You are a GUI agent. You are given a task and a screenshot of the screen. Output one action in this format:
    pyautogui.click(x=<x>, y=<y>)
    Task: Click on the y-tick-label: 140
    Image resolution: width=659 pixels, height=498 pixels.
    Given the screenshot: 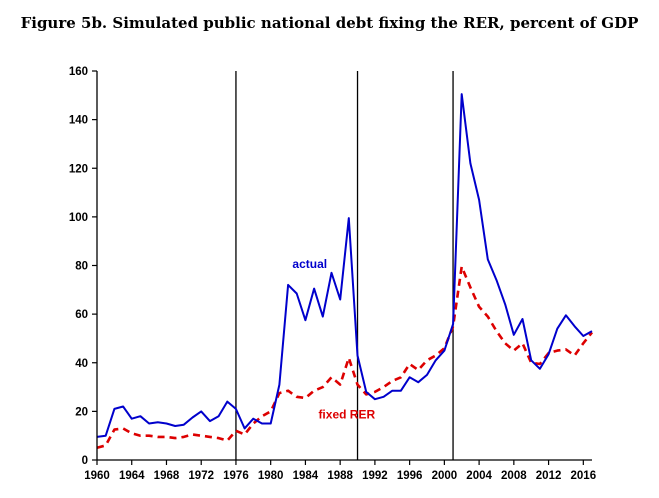 What is the action you would take?
    pyautogui.click(x=78, y=121)
    